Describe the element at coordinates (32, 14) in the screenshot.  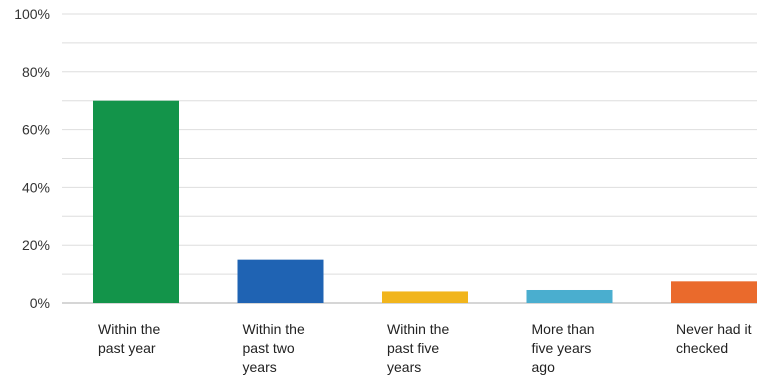
I see `y-tick-label: 100%` at that location.